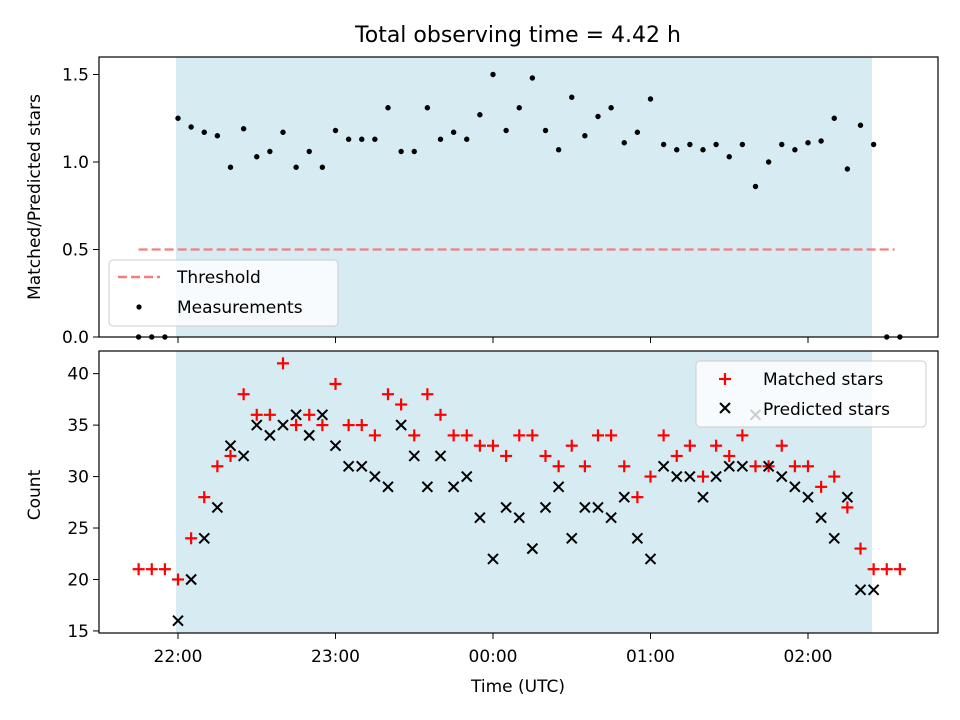  What do you see at coordinates (826, 410) in the screenshot?
I see `predicted-legend-label: Predicted stars` at bounding box center [826, 410].